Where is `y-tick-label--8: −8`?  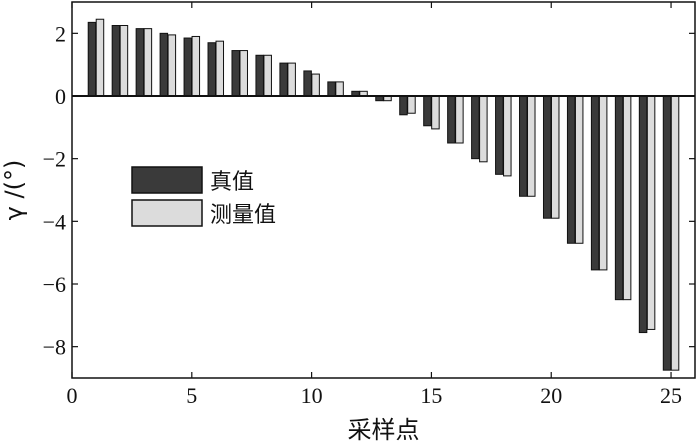
y-tick-label--8: −8 is located at coordinates (54, 347).